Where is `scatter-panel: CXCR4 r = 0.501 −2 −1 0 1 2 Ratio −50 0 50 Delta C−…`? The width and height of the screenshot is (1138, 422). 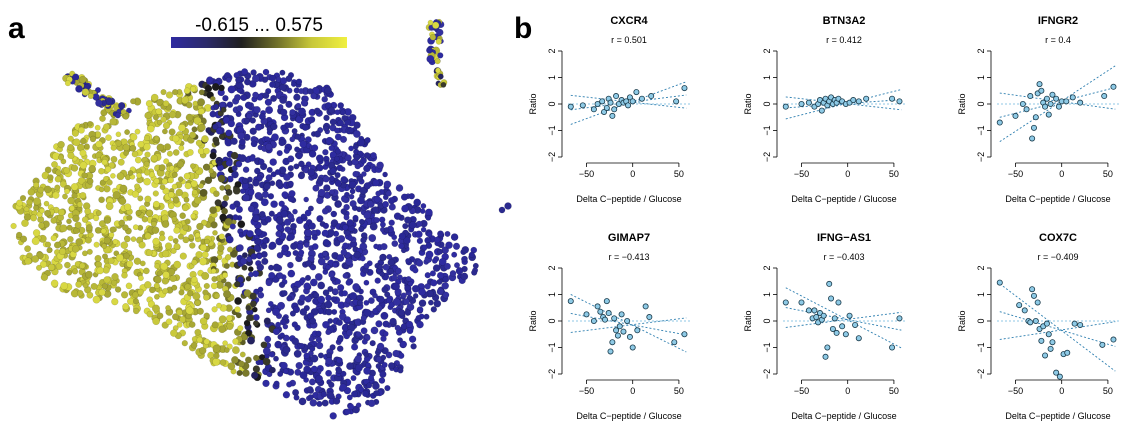 scatter-panel: CXCR4 r = 0.501 −2 −1 0 1 2 Ratio −50 0 50 Delta C−… is located at coordinates (609, 109).